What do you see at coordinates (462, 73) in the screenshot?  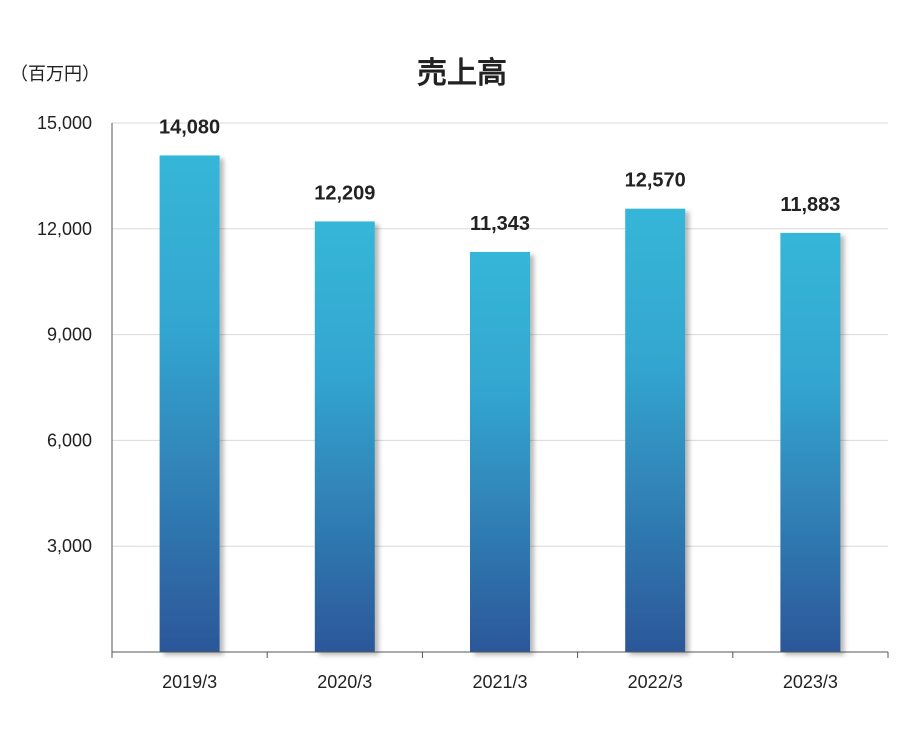 I see `chart-title: 売上高` at bounding box center [462, 73].